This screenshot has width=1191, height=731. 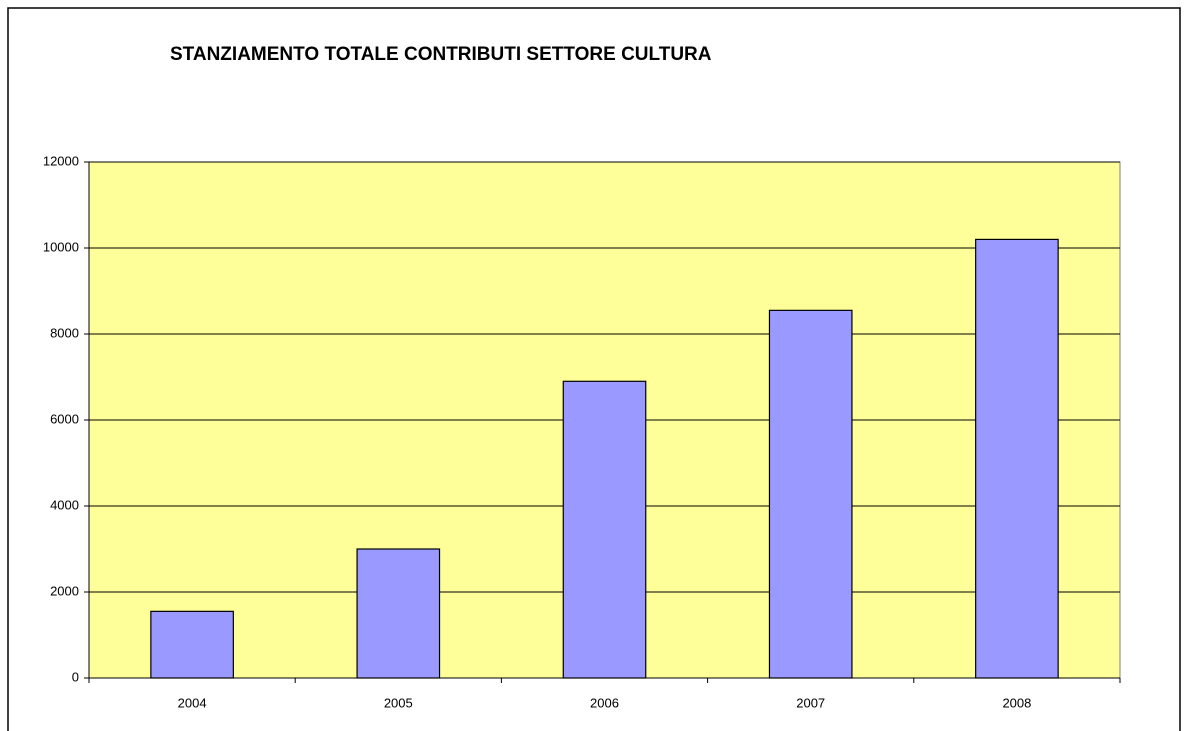 What do you see at coordinates (604, 702) in the screenshot?
I see `x-tick-label: 2006` at bounding box center [604, 702].